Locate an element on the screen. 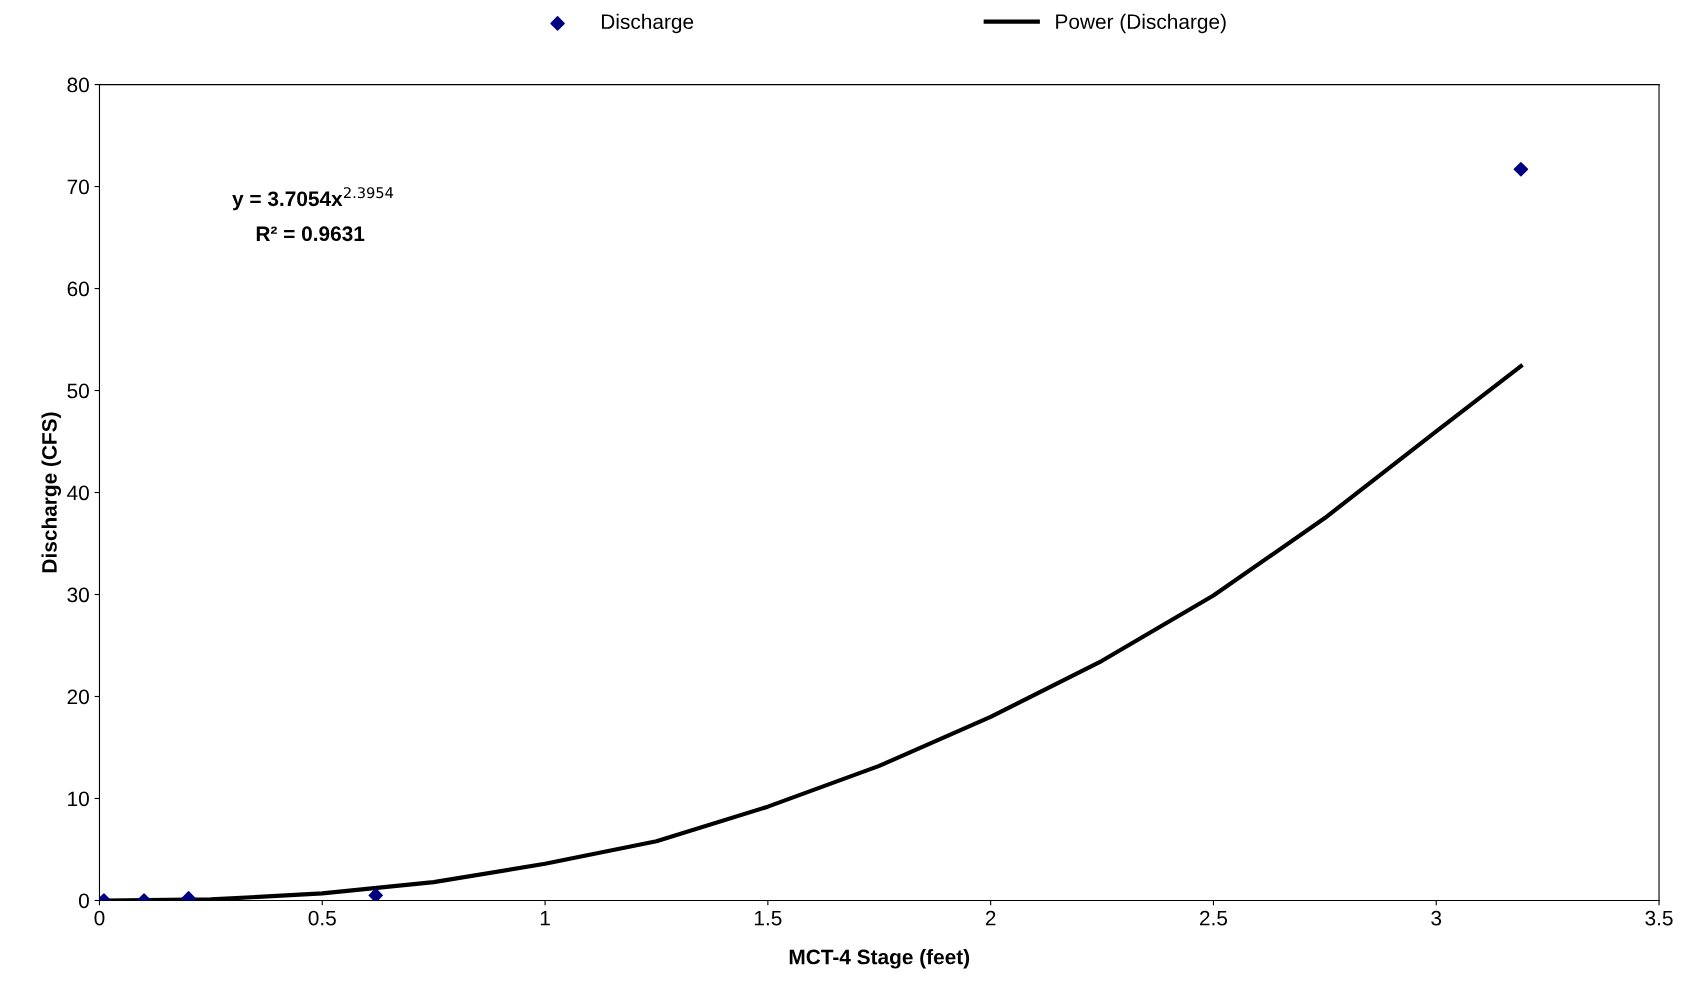 The width and height of the screenshot is (1686, 995). x-tick-label: 3.5 is located at coordinates (1659, 918).